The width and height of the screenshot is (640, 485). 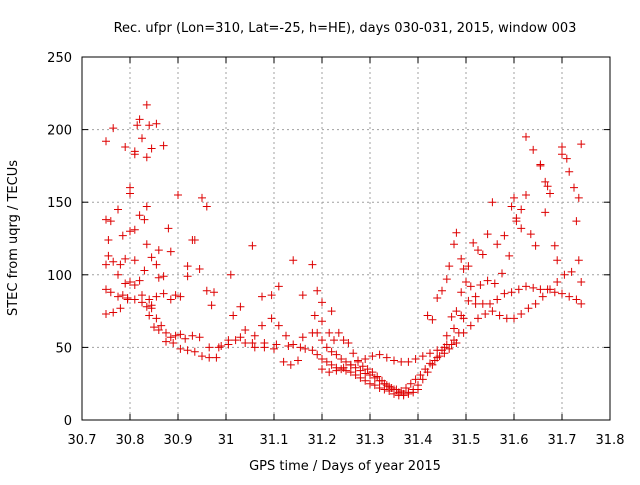 I want to click on y-tick-label: 250, so click(x=59, y=58).